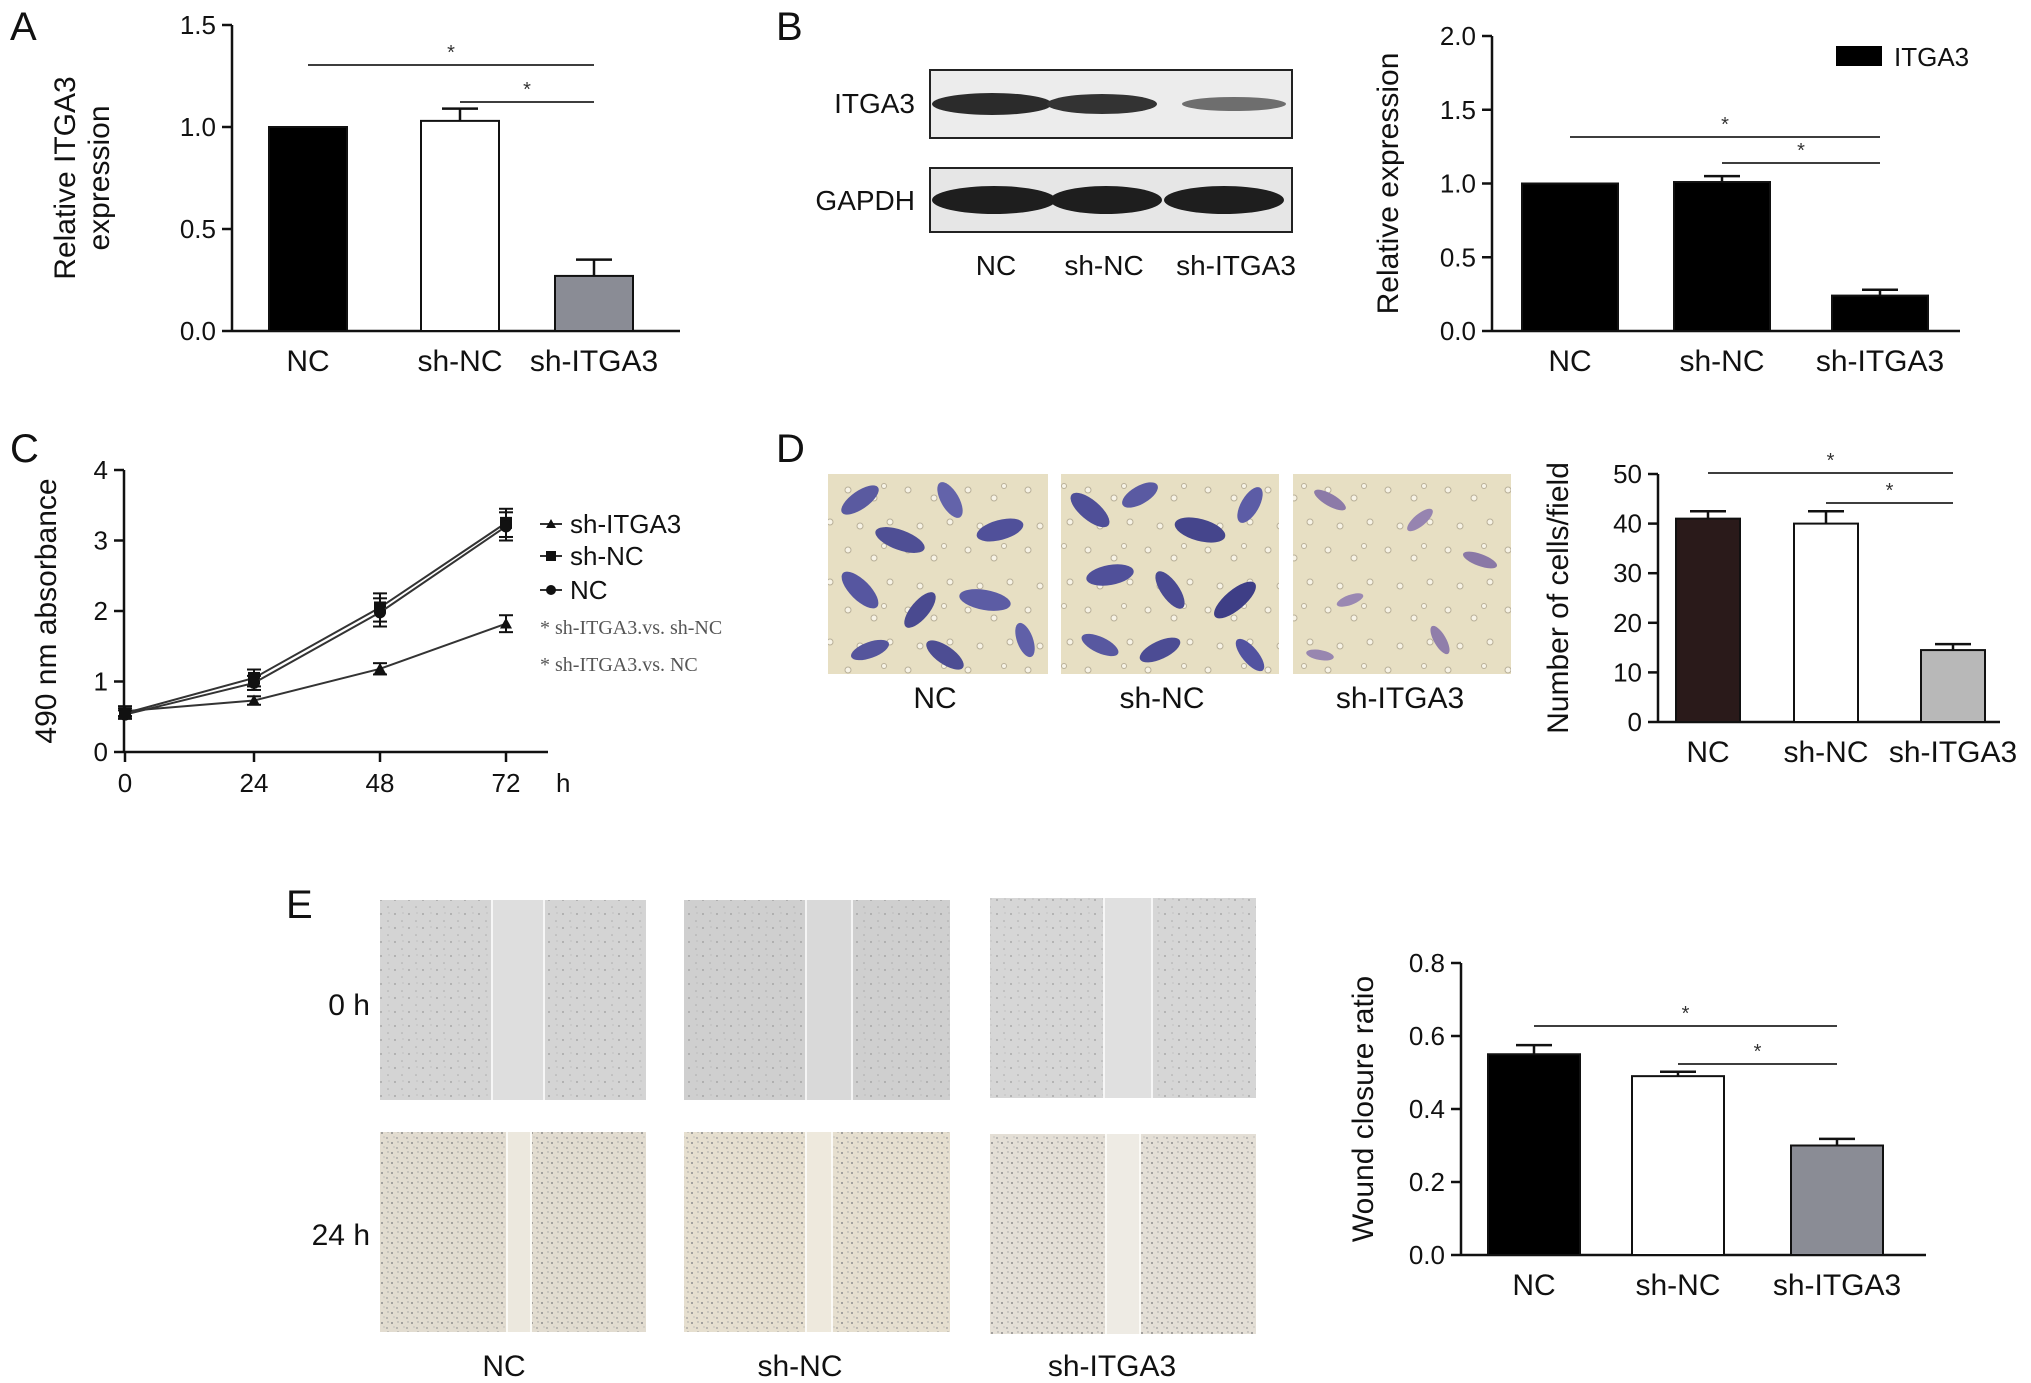 This screenshot has width=2031, height=1383. What do you see at coordinates (1427, 963) in the screenshot?
I see `y-tick-label: 0.8` at bounding box center [1427, 963].